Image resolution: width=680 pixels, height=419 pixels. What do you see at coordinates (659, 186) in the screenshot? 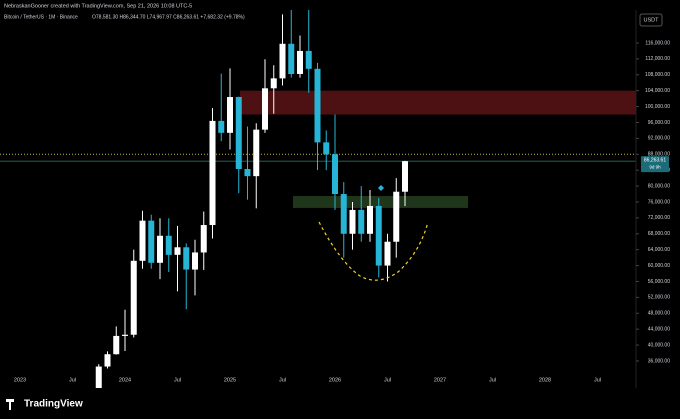
I see `y-tick-label: 80,000.00` at bounding box center [659, 186].